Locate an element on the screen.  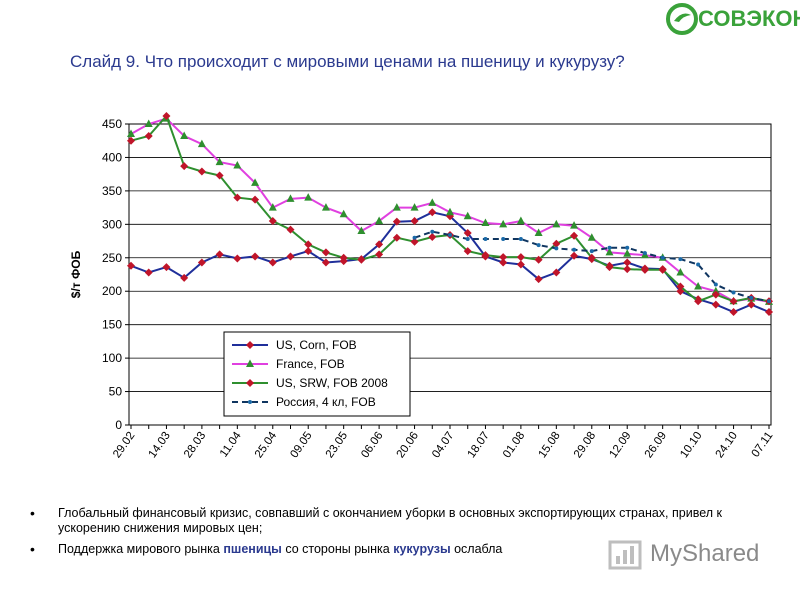
x-tick-label: 10.10 is located at coordinates (691, 445).